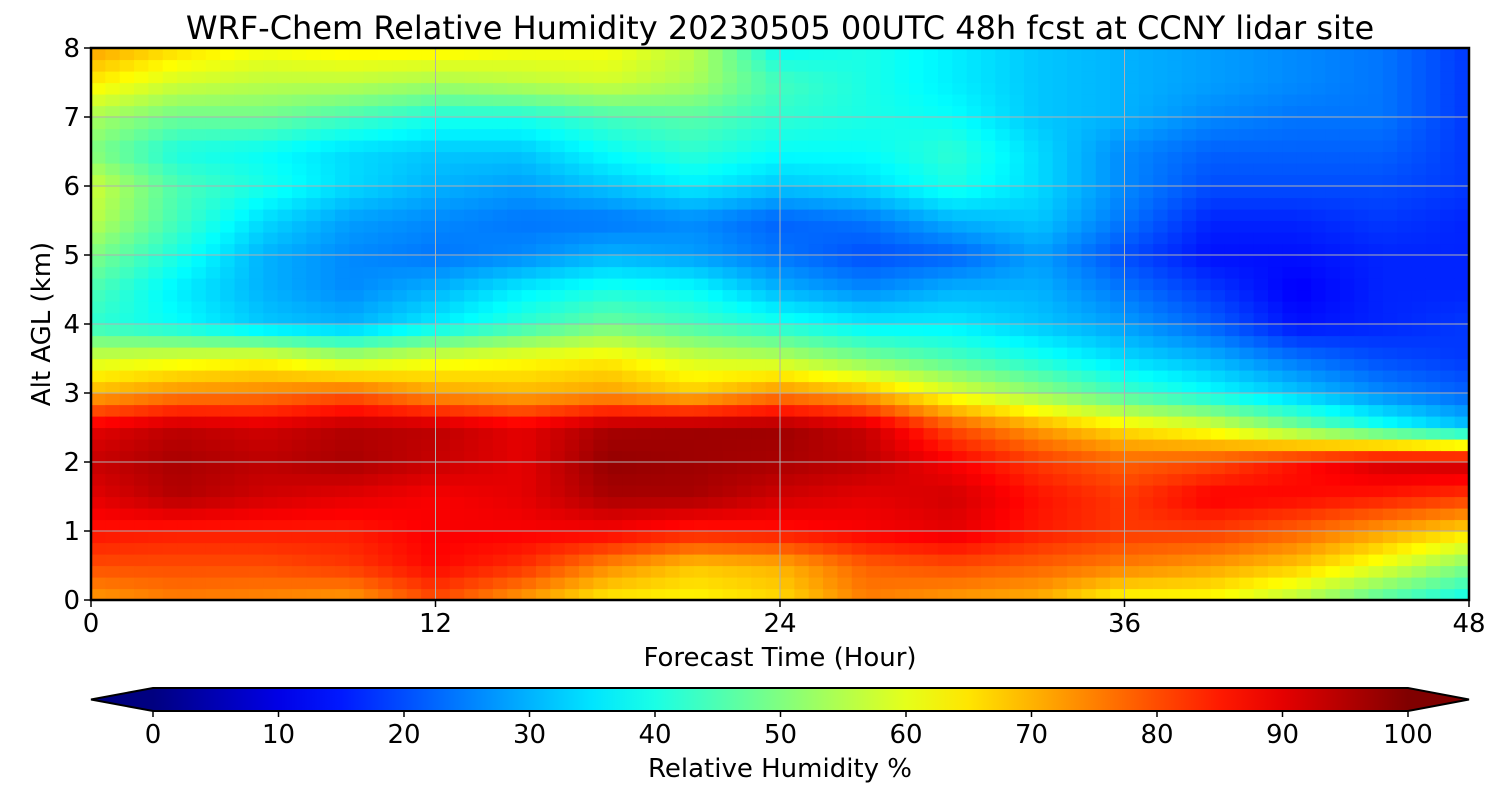 This screenshot has width=1500, height=804. What do you see at coordinates (779, 624) in the screenshot?
I see `x-tick-label: 24` at bounding box center [779, 624].